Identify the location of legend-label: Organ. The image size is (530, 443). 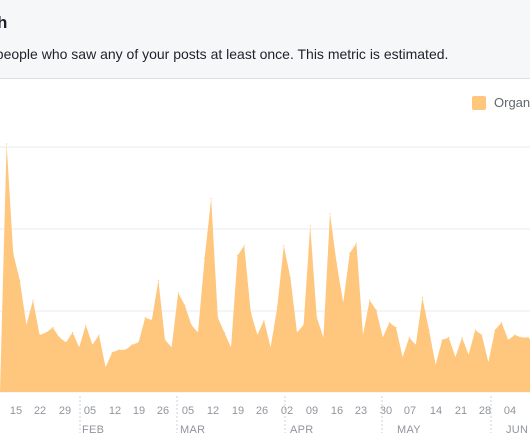
(512, 102).